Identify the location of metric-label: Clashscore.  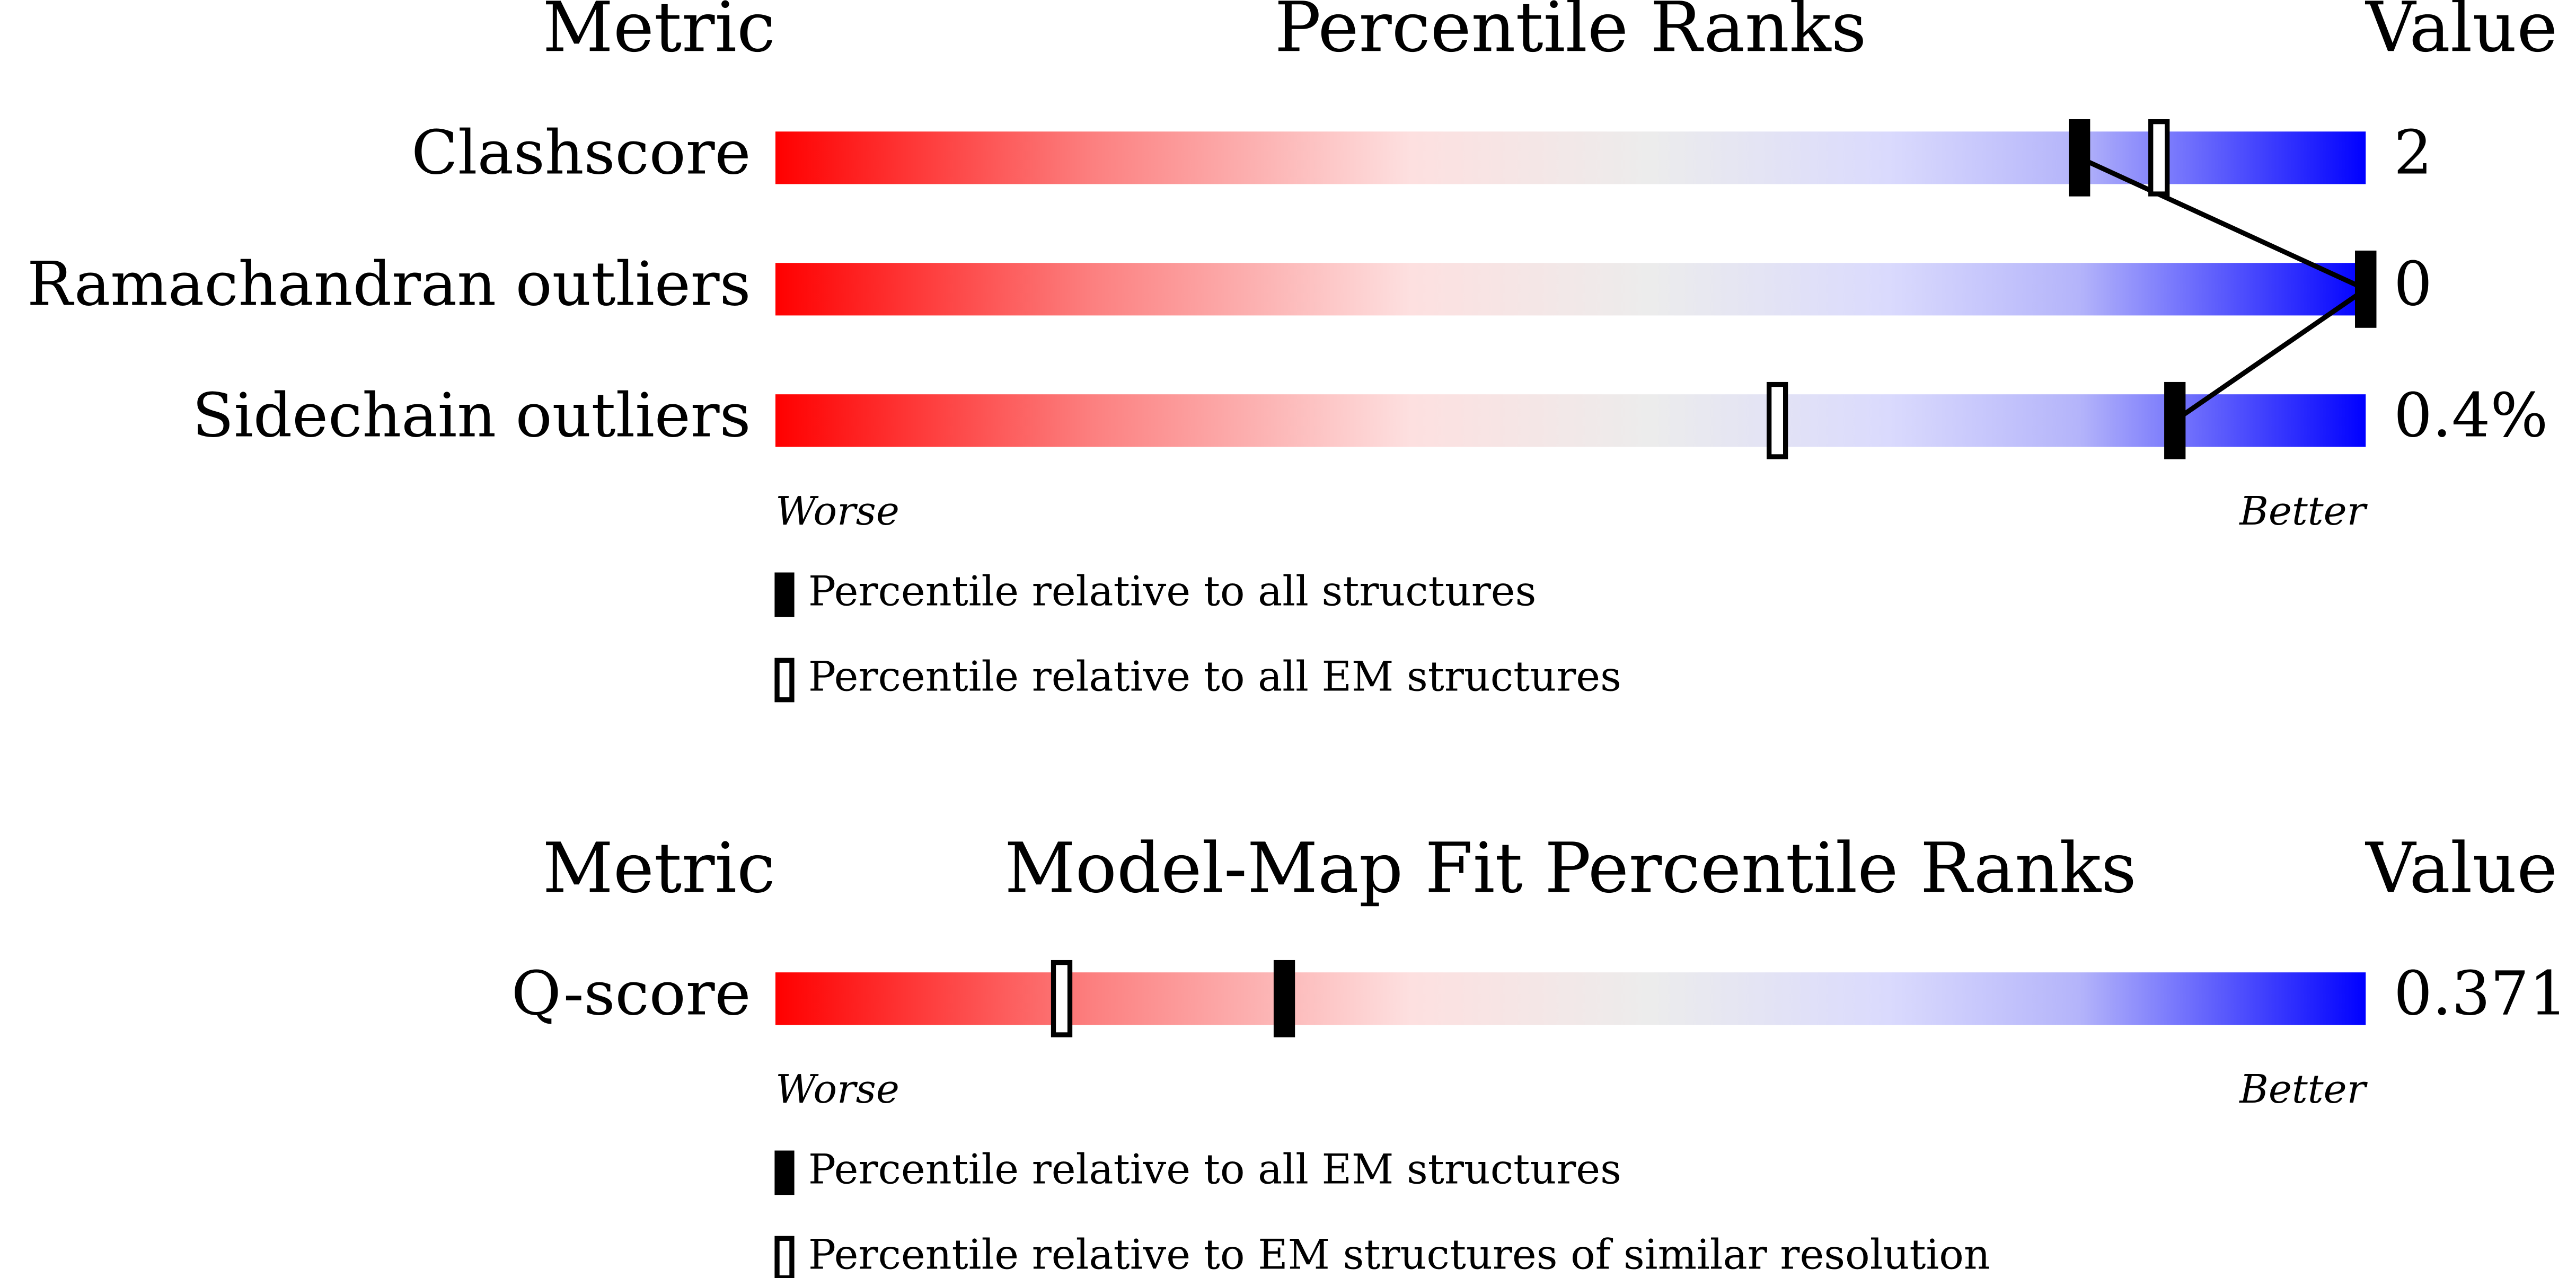
(581, 153).